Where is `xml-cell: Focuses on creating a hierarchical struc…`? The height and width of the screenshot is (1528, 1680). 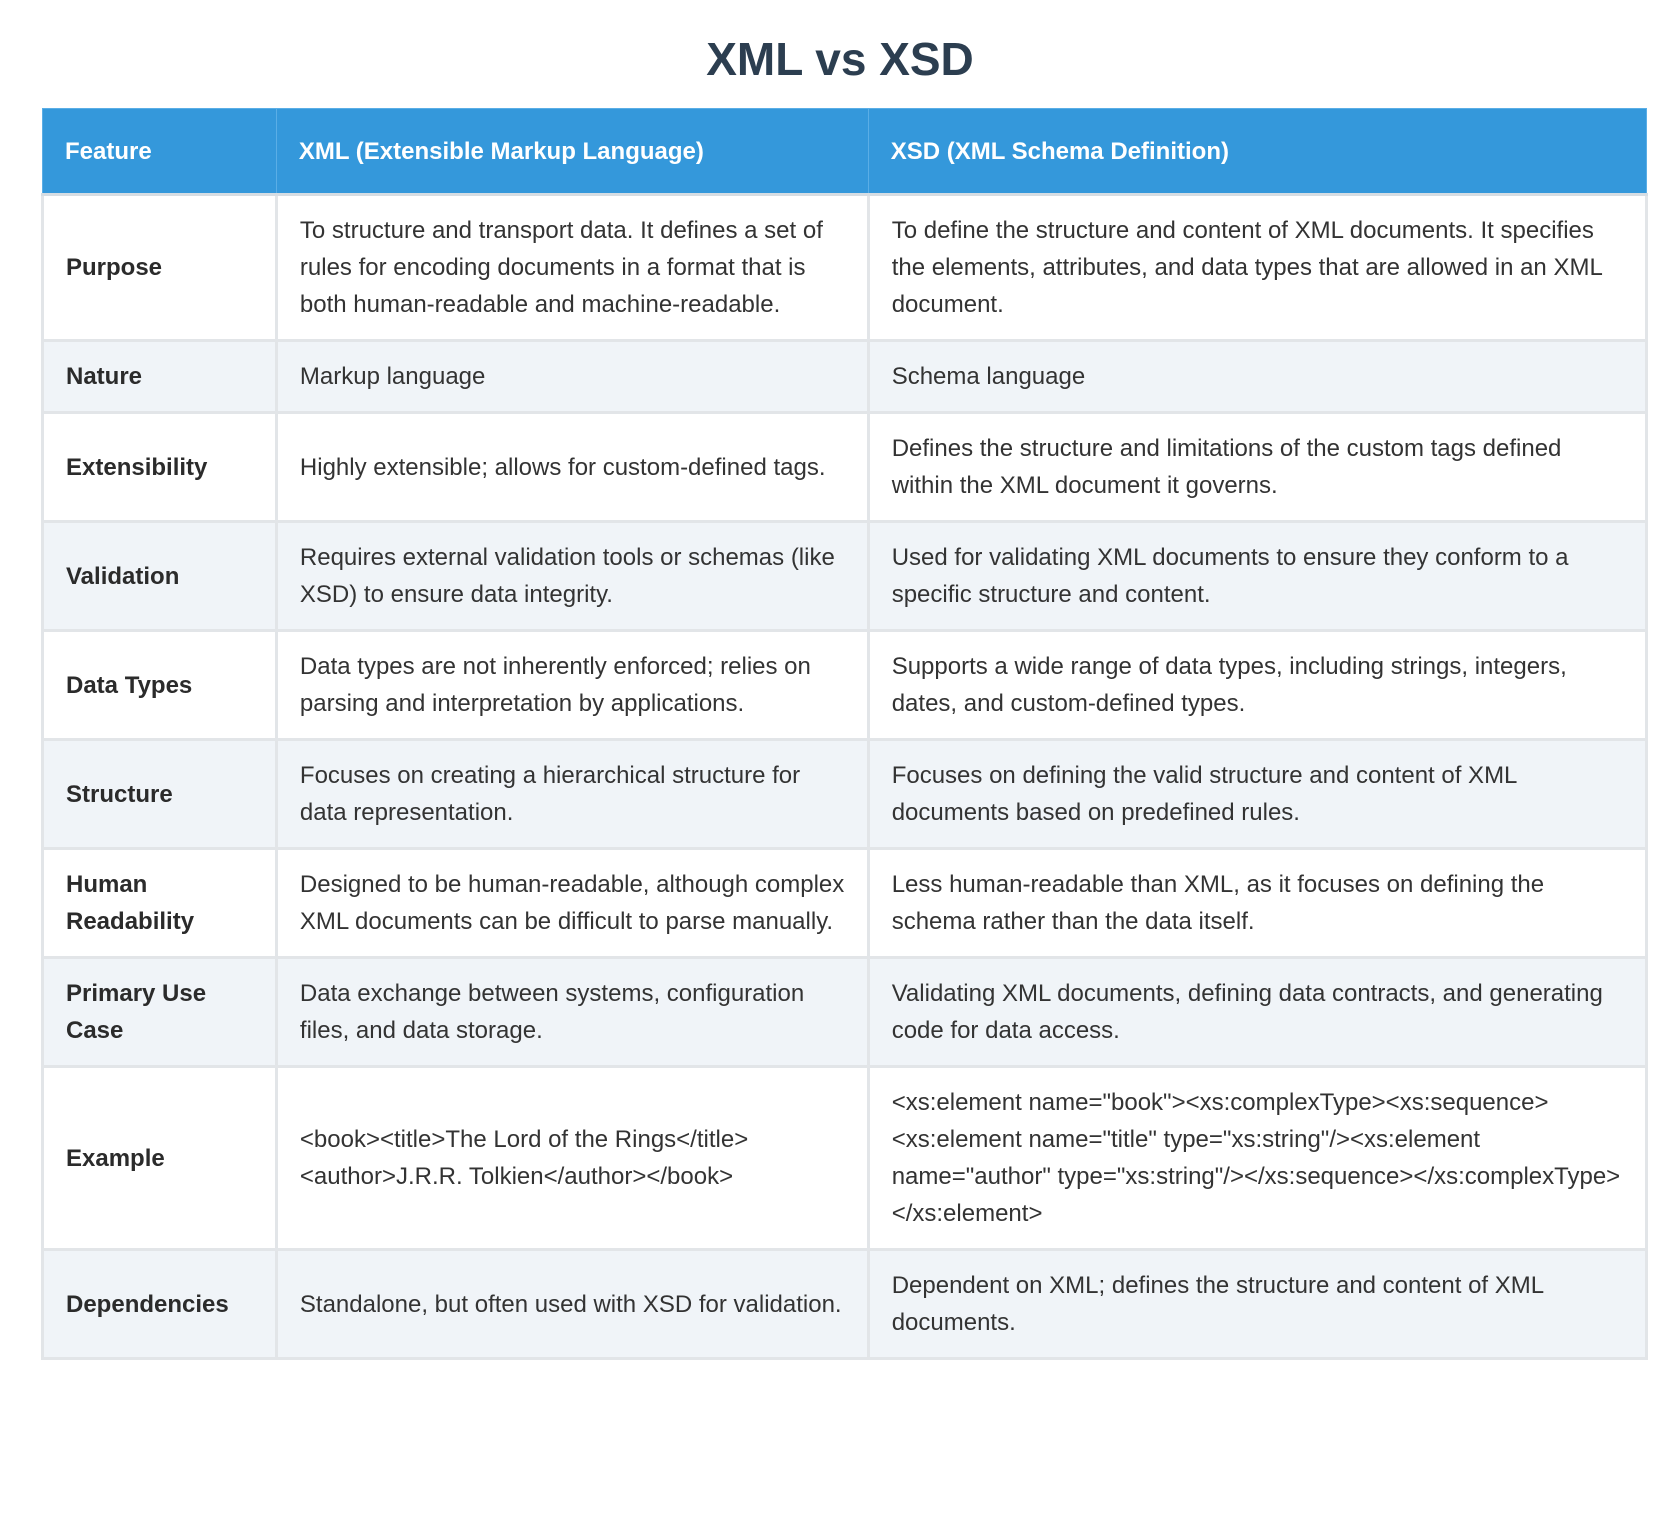 xml-cell: Focuses on creating a hierarchical struc… is located at coordinates (572, 794).